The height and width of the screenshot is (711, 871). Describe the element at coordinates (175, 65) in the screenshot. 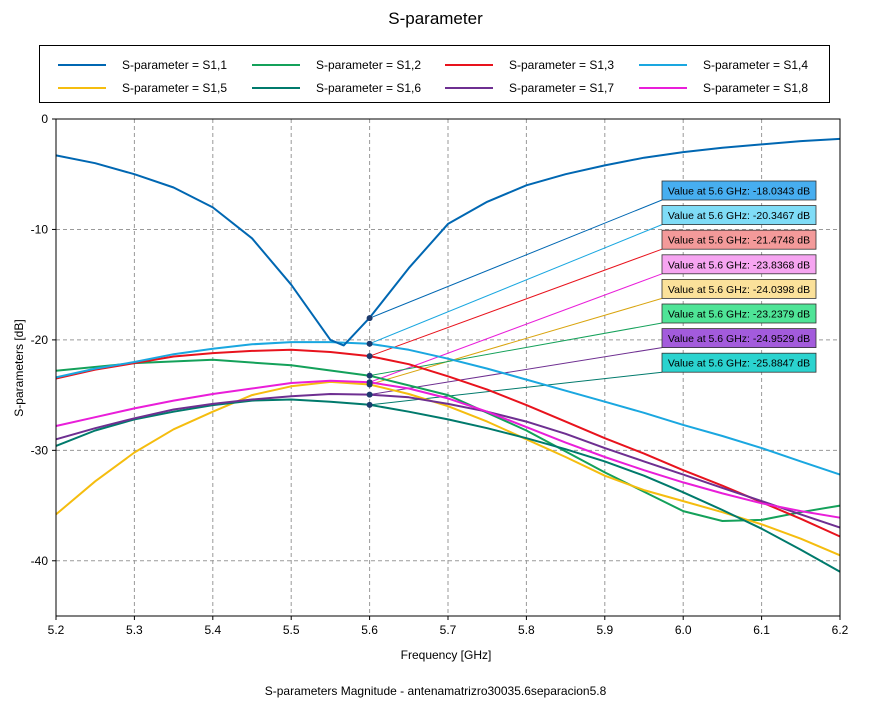

I see `legend-label: S-parameter = S1,1` at that location.